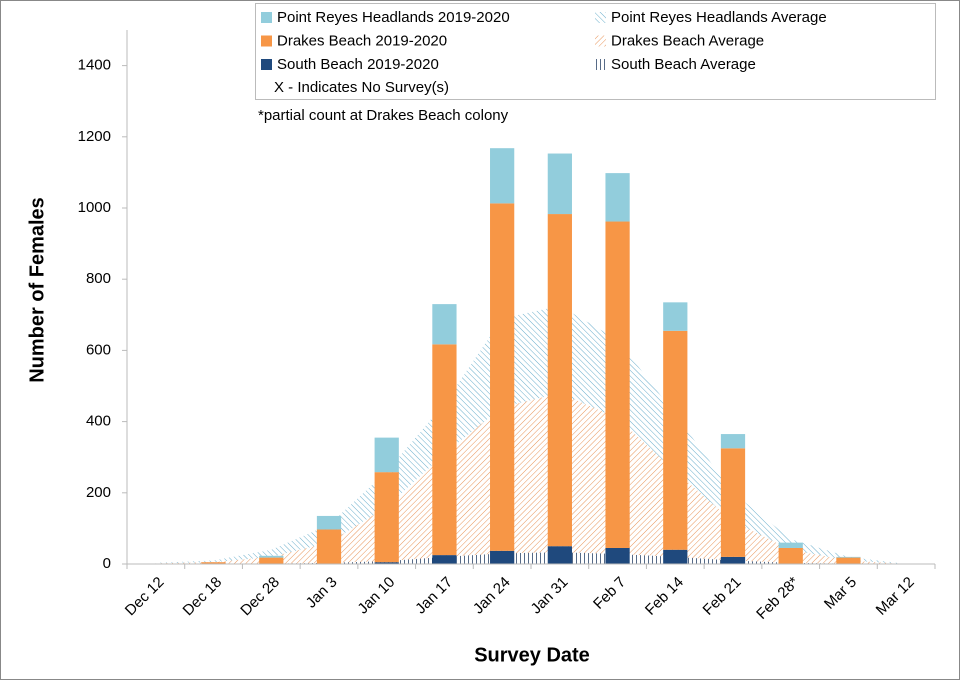  I want to click on y-tick-label: 200, so click(98, 492).